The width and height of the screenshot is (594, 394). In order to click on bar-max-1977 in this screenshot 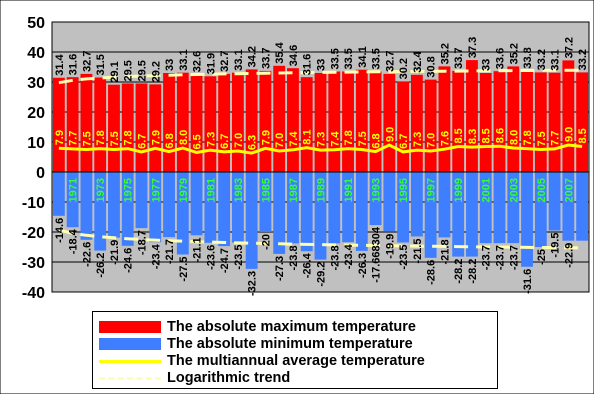, I will do `click(155, 128)`.